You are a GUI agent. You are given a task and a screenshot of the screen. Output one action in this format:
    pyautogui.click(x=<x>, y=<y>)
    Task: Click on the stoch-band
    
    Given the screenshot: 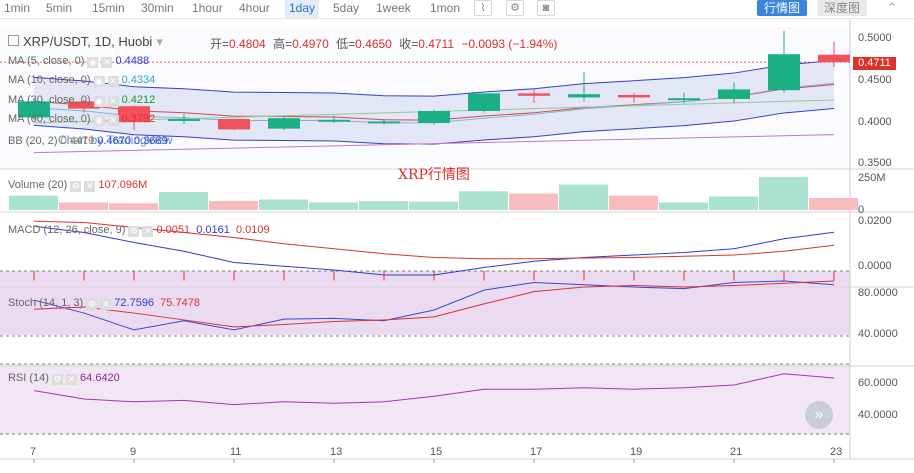 What is the action you would take?
    pyautogui.click(x=425, y=303)
    